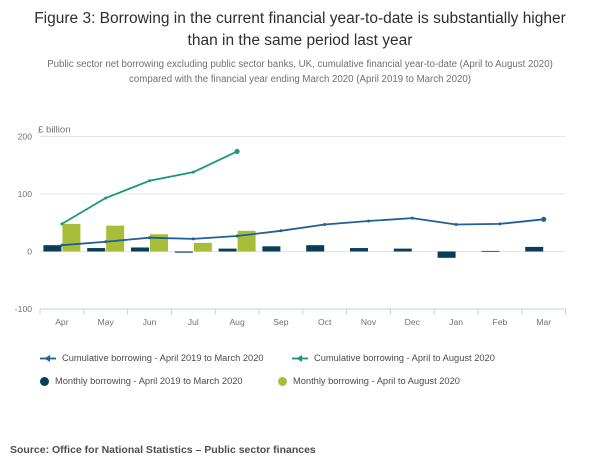 The image size is (600, 470). Describe the element at coordinates (543, 322) in the screenshot. I see `x-tick-label: Mar` at that location.